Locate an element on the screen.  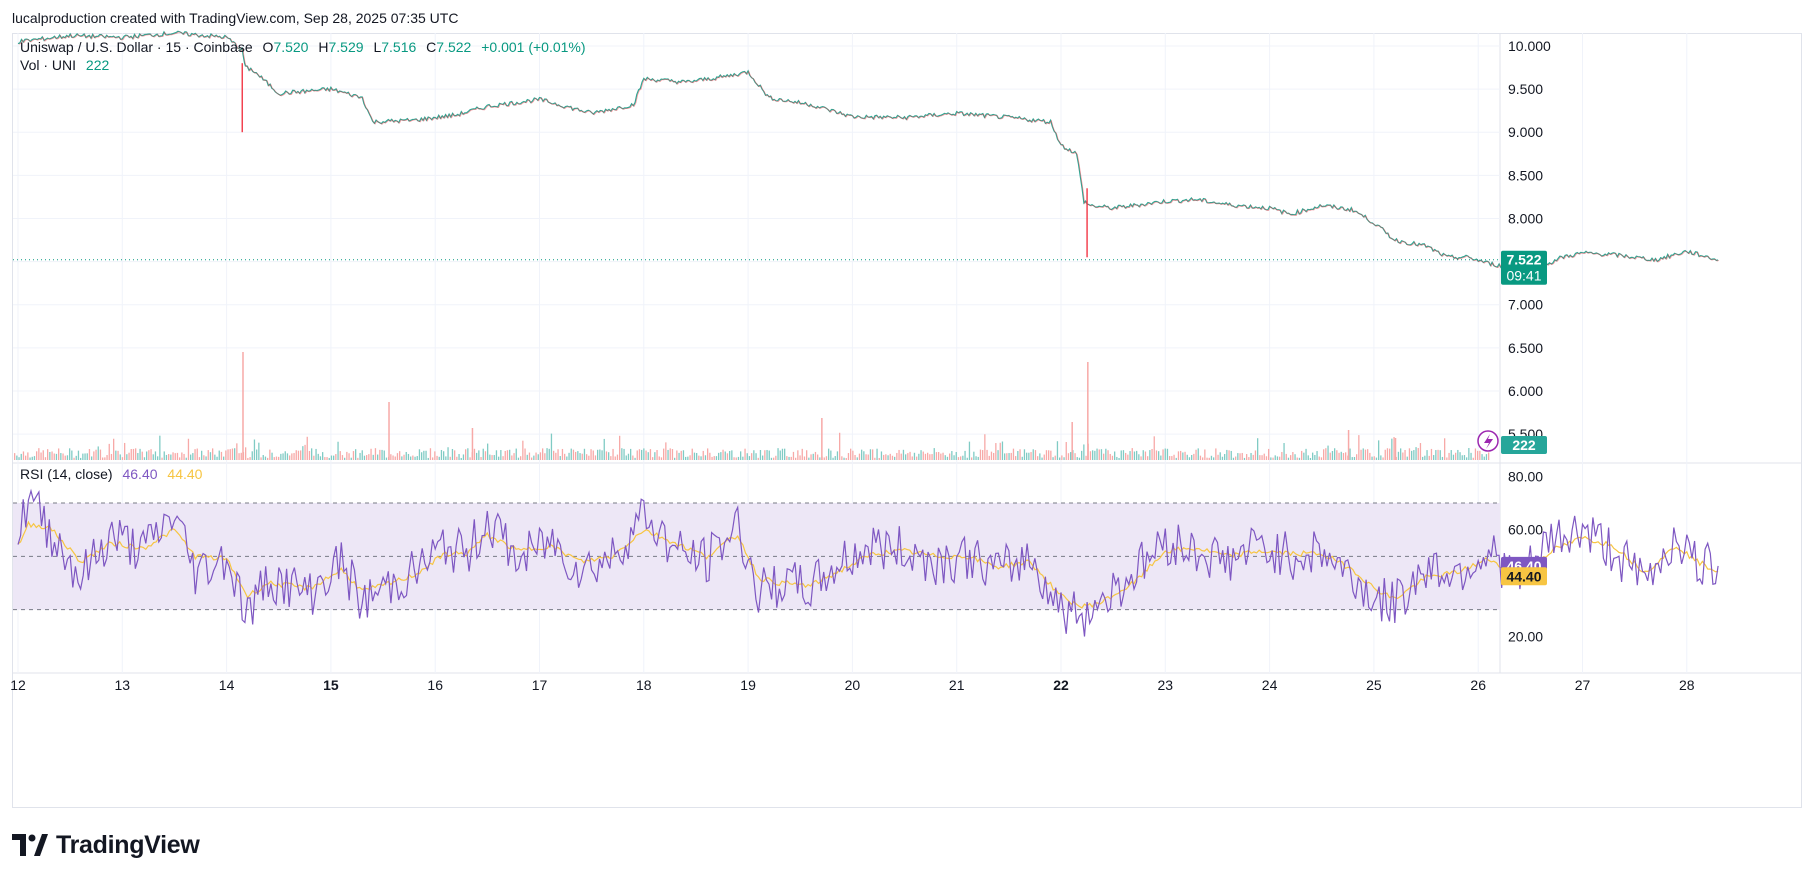
rsi-legend: RSI (14, close) 46.40 44.40 is located at coordinates (111, 474).